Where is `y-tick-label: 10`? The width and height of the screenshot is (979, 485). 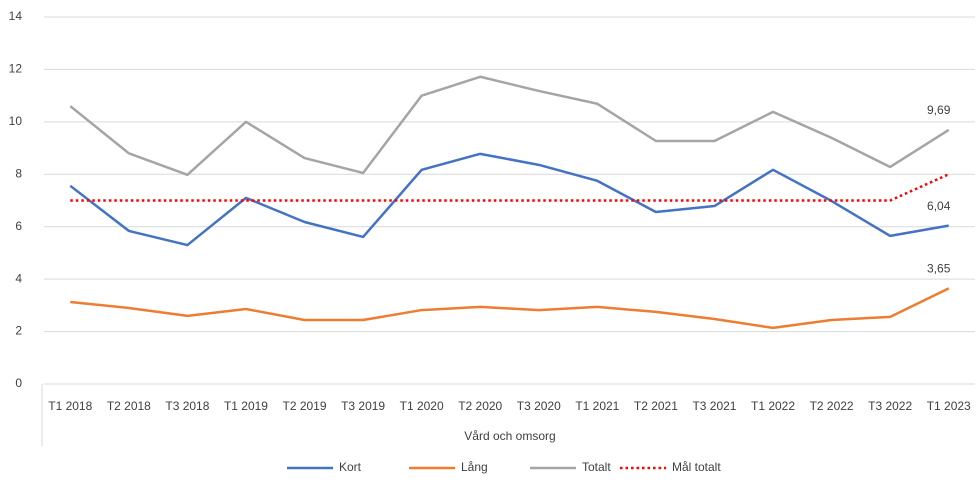 y-tick-label: 10 is located at coordinates (16, 121).